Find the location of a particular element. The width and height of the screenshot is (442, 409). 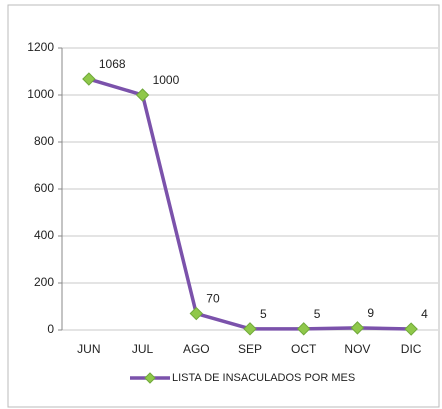

x-tick-label: OCT is located at coordinates (304, 349).